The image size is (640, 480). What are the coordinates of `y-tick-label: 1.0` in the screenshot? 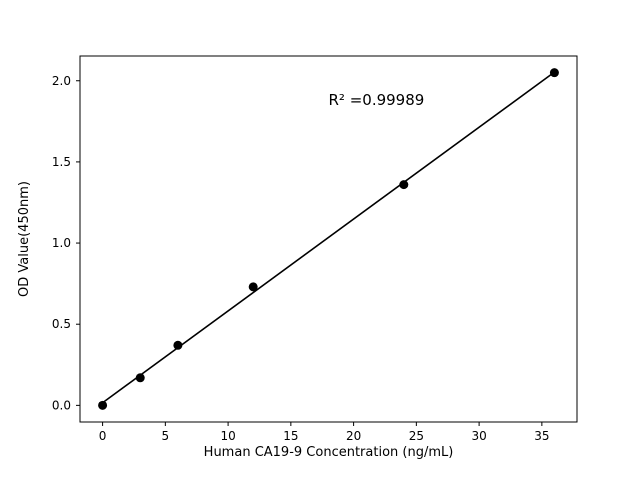 It's located at (61, 243).